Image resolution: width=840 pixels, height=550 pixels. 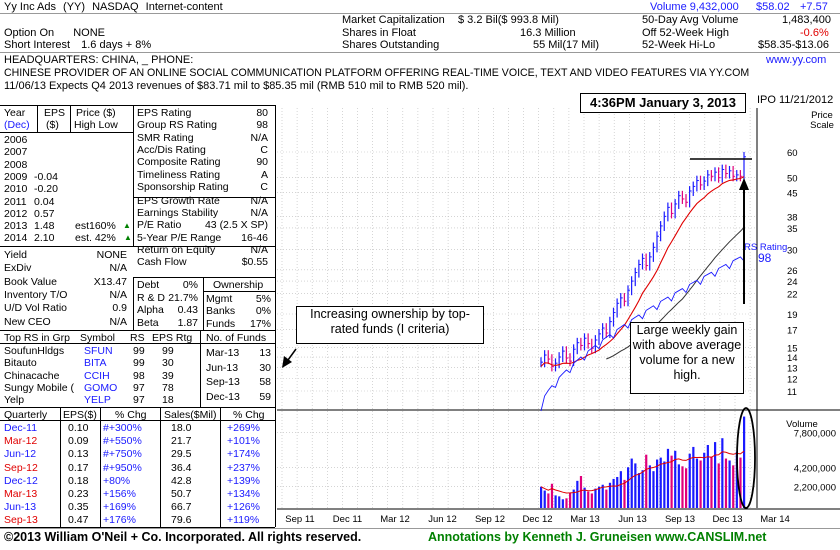 What do you see at coordinates (237, 343) in the screenshot?
I see `funds-title-border` at bounding box center [237, 343].